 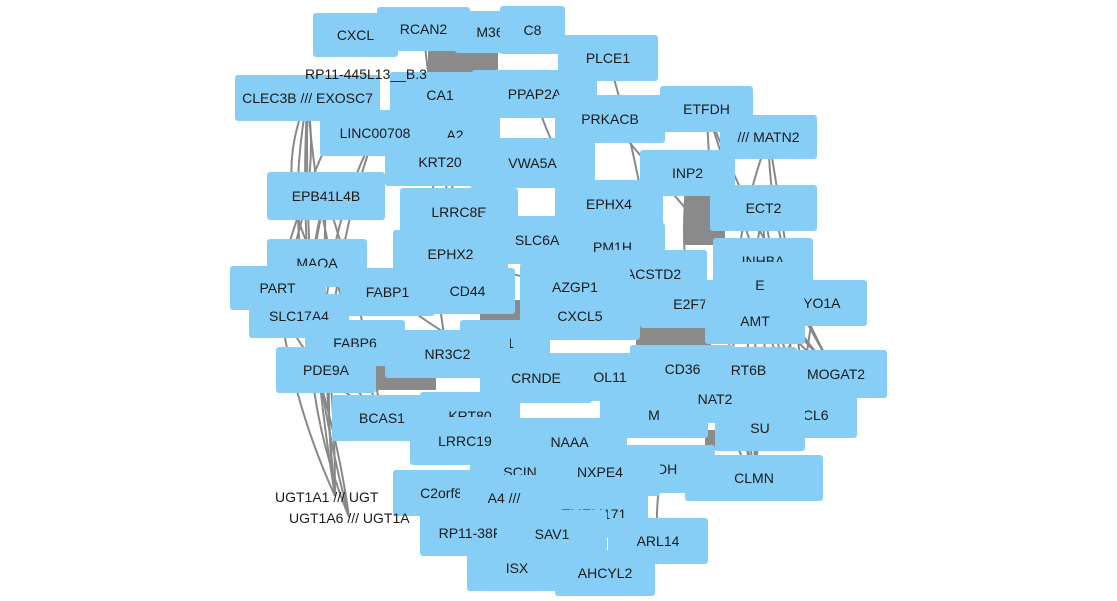 I want to click on graph-node: PDE9A, so click(x=326, y=370).